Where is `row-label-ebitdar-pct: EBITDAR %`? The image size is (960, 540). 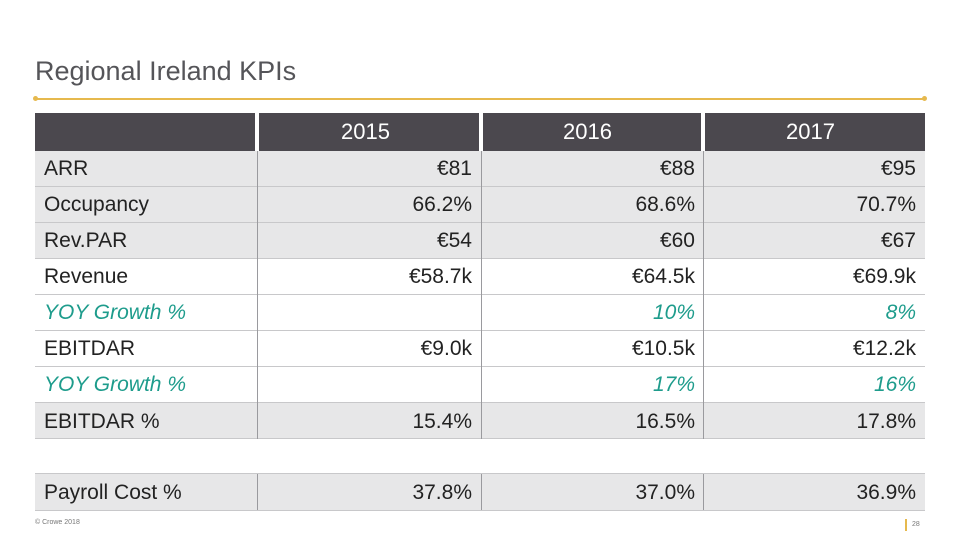 row-label-ebitdar-pct: EBITDAR % is located at coordinates (102, 421).